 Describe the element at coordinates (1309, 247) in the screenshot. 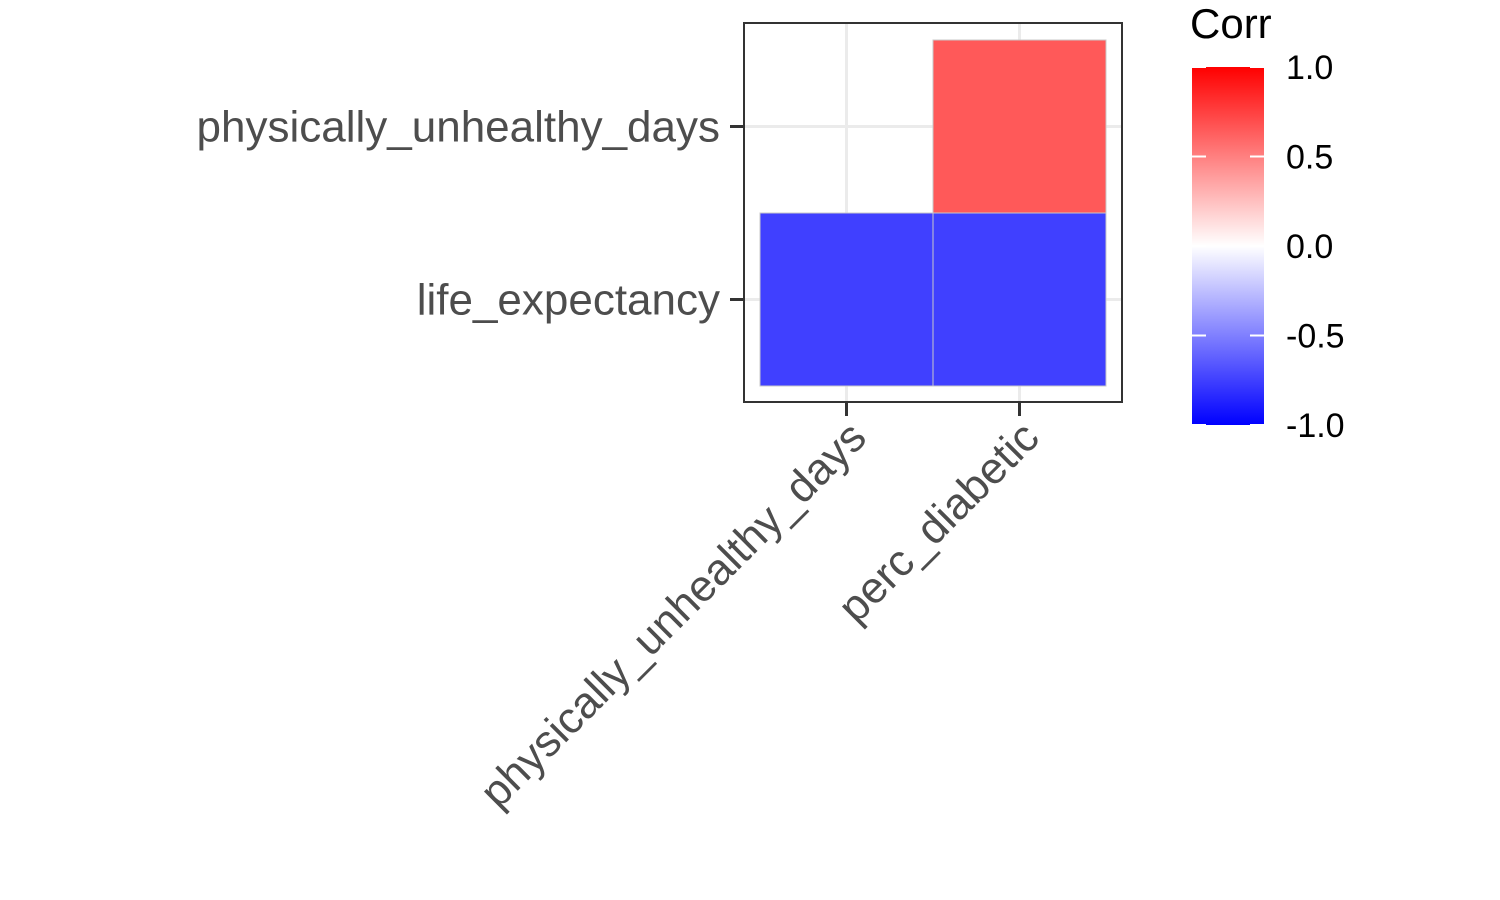

I see `legend-tick-label: 0.0` at that location.